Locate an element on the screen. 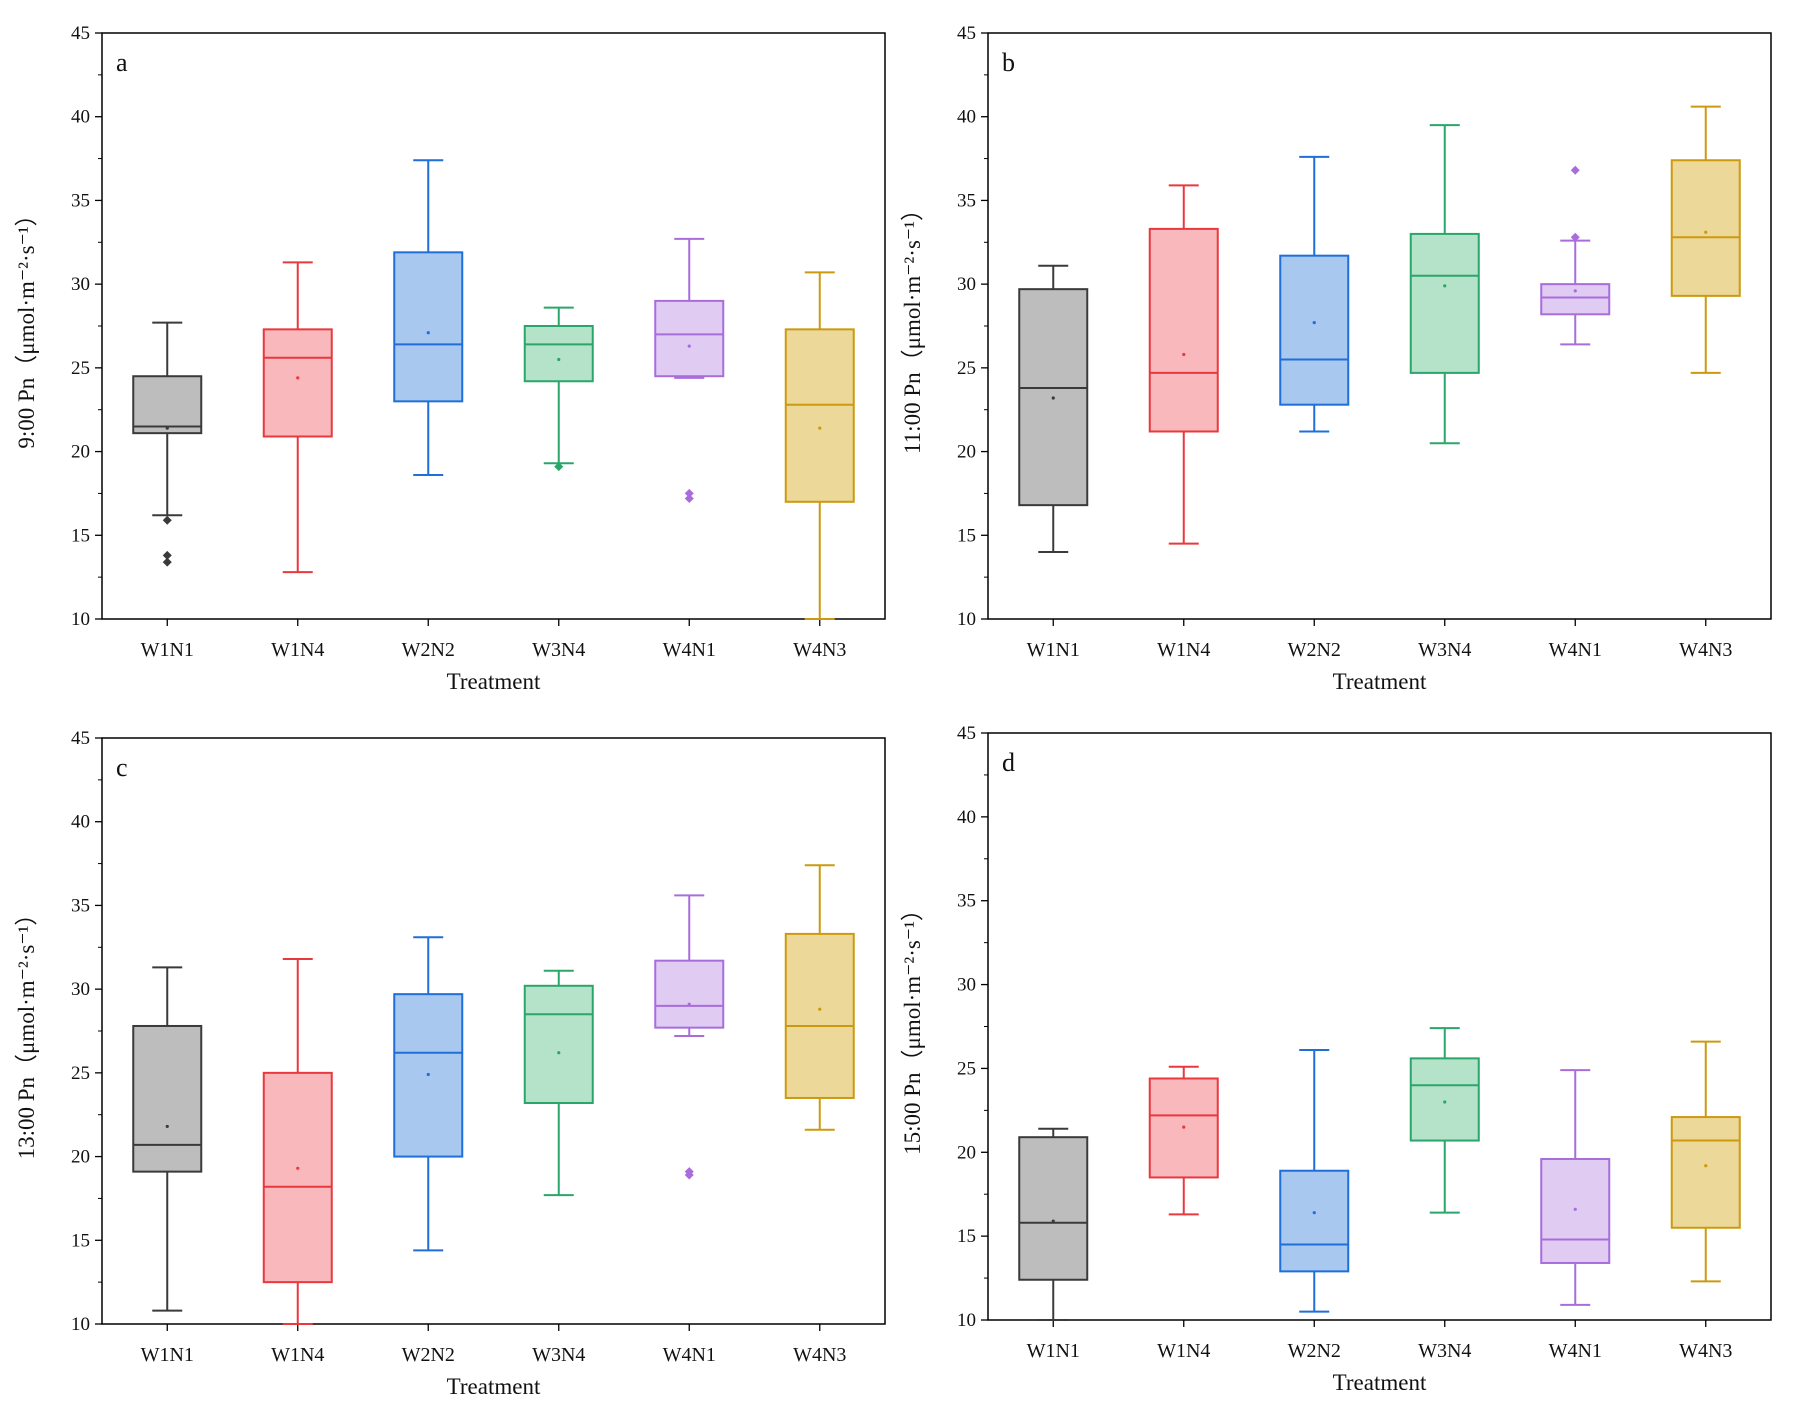 This screenshot has width=1798, height=1415. panel-letter: a is located at coordinates (122, 62).